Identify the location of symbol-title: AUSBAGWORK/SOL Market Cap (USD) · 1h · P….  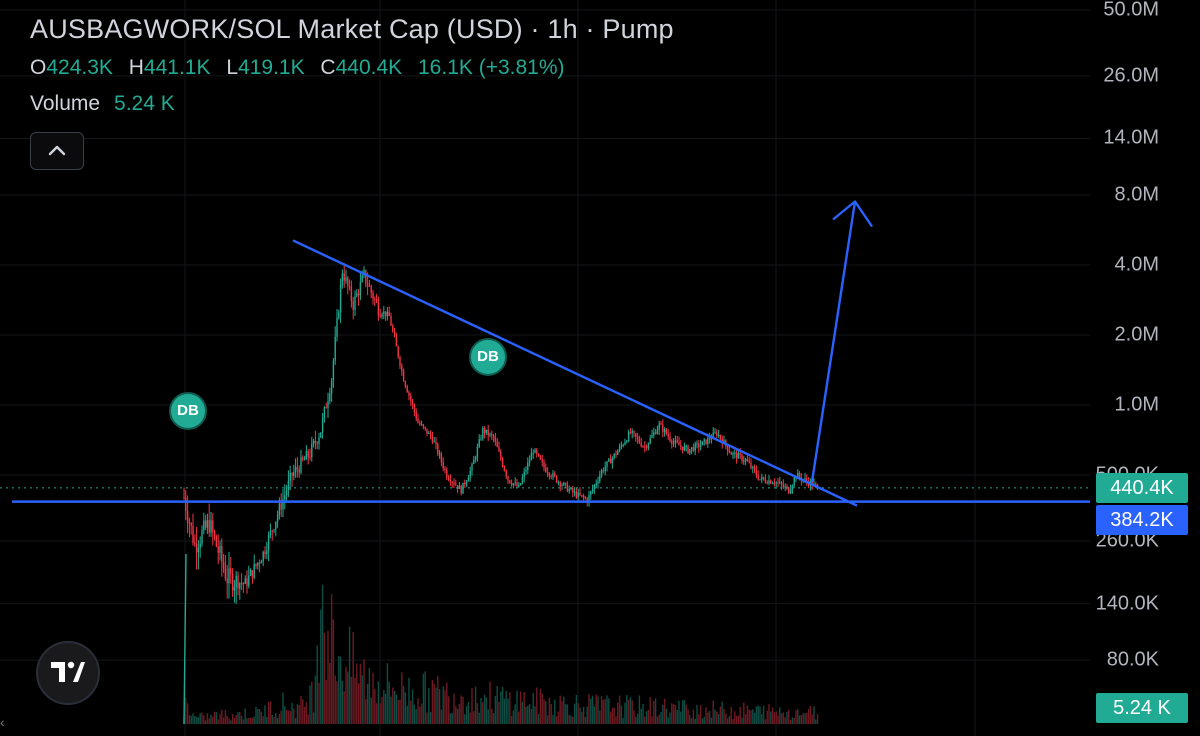
(352, 29).